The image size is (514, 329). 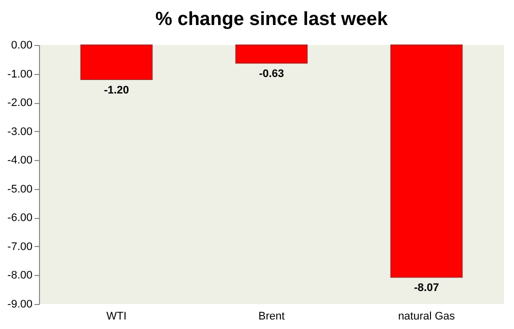 What do you see at coordinates (427, 316) in the screenshot?
I see `x-tick-label: natural Gas` at bounding box center [427, 316].